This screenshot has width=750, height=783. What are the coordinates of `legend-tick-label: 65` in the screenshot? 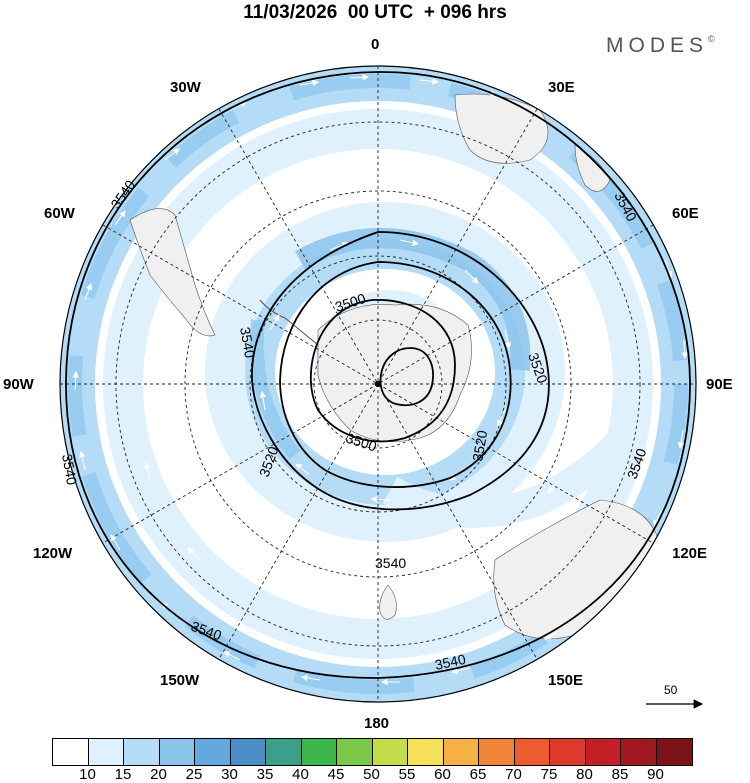 It's located at (478, 774).